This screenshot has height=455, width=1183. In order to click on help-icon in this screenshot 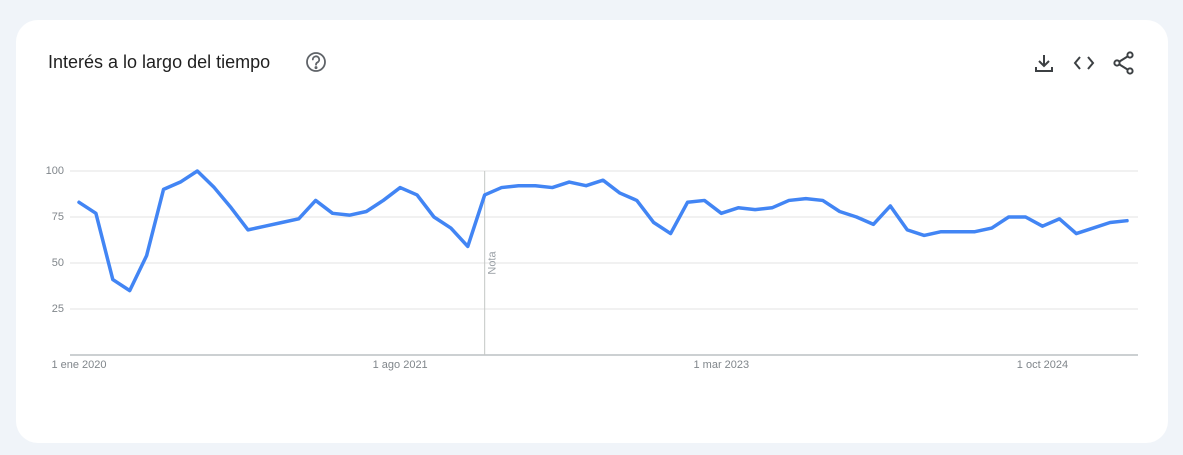, I will do `click(316, 62)`.